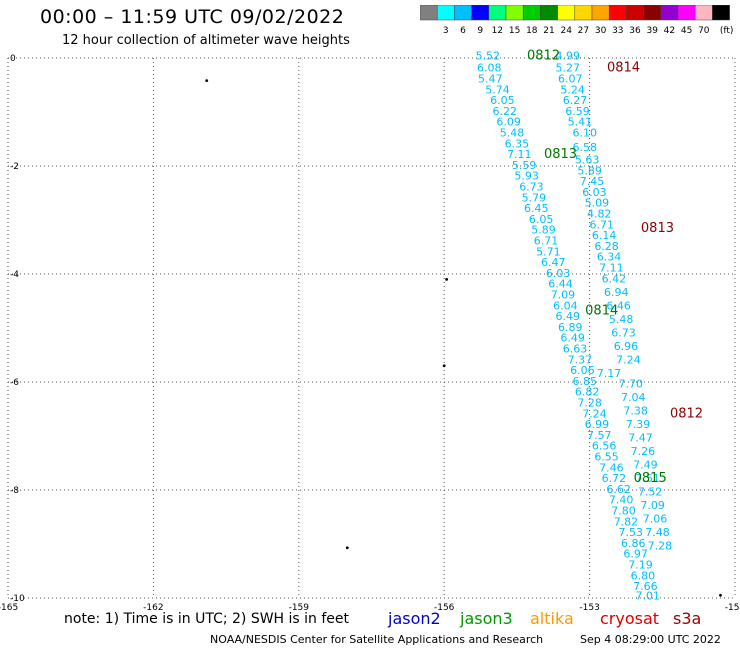 This screenshot has width=740, height=650. What do you see at coordinates (14, 491) in the screenshot?
I see `y-tick-label: -8` at bounding box center [14, 491].